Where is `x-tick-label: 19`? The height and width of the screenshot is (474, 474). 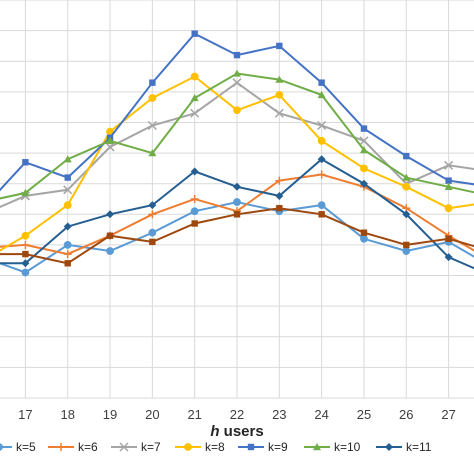
x-tick-label: 19 is located at coordinates (110, 414).